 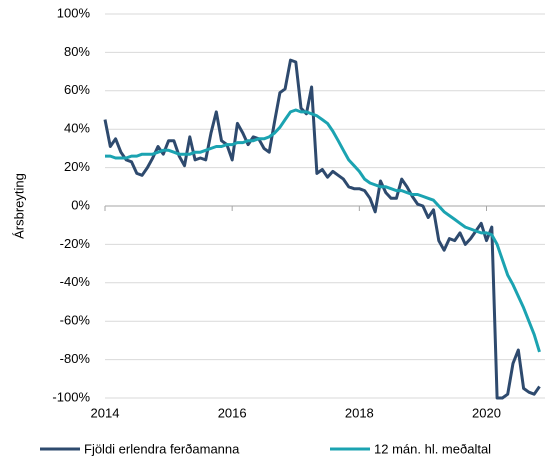 What do you see at coordinates (75, 243) in the screenshot?
I see `y-tick-label: -20%` at bounding box center [75, 243].